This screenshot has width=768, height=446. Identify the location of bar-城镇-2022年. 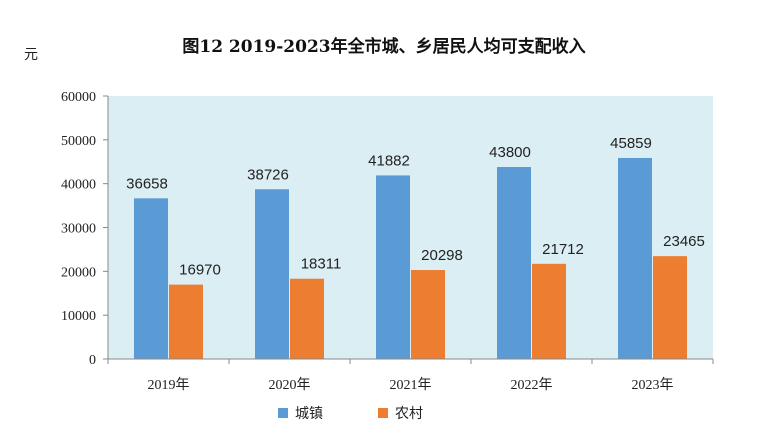
(514, 263).